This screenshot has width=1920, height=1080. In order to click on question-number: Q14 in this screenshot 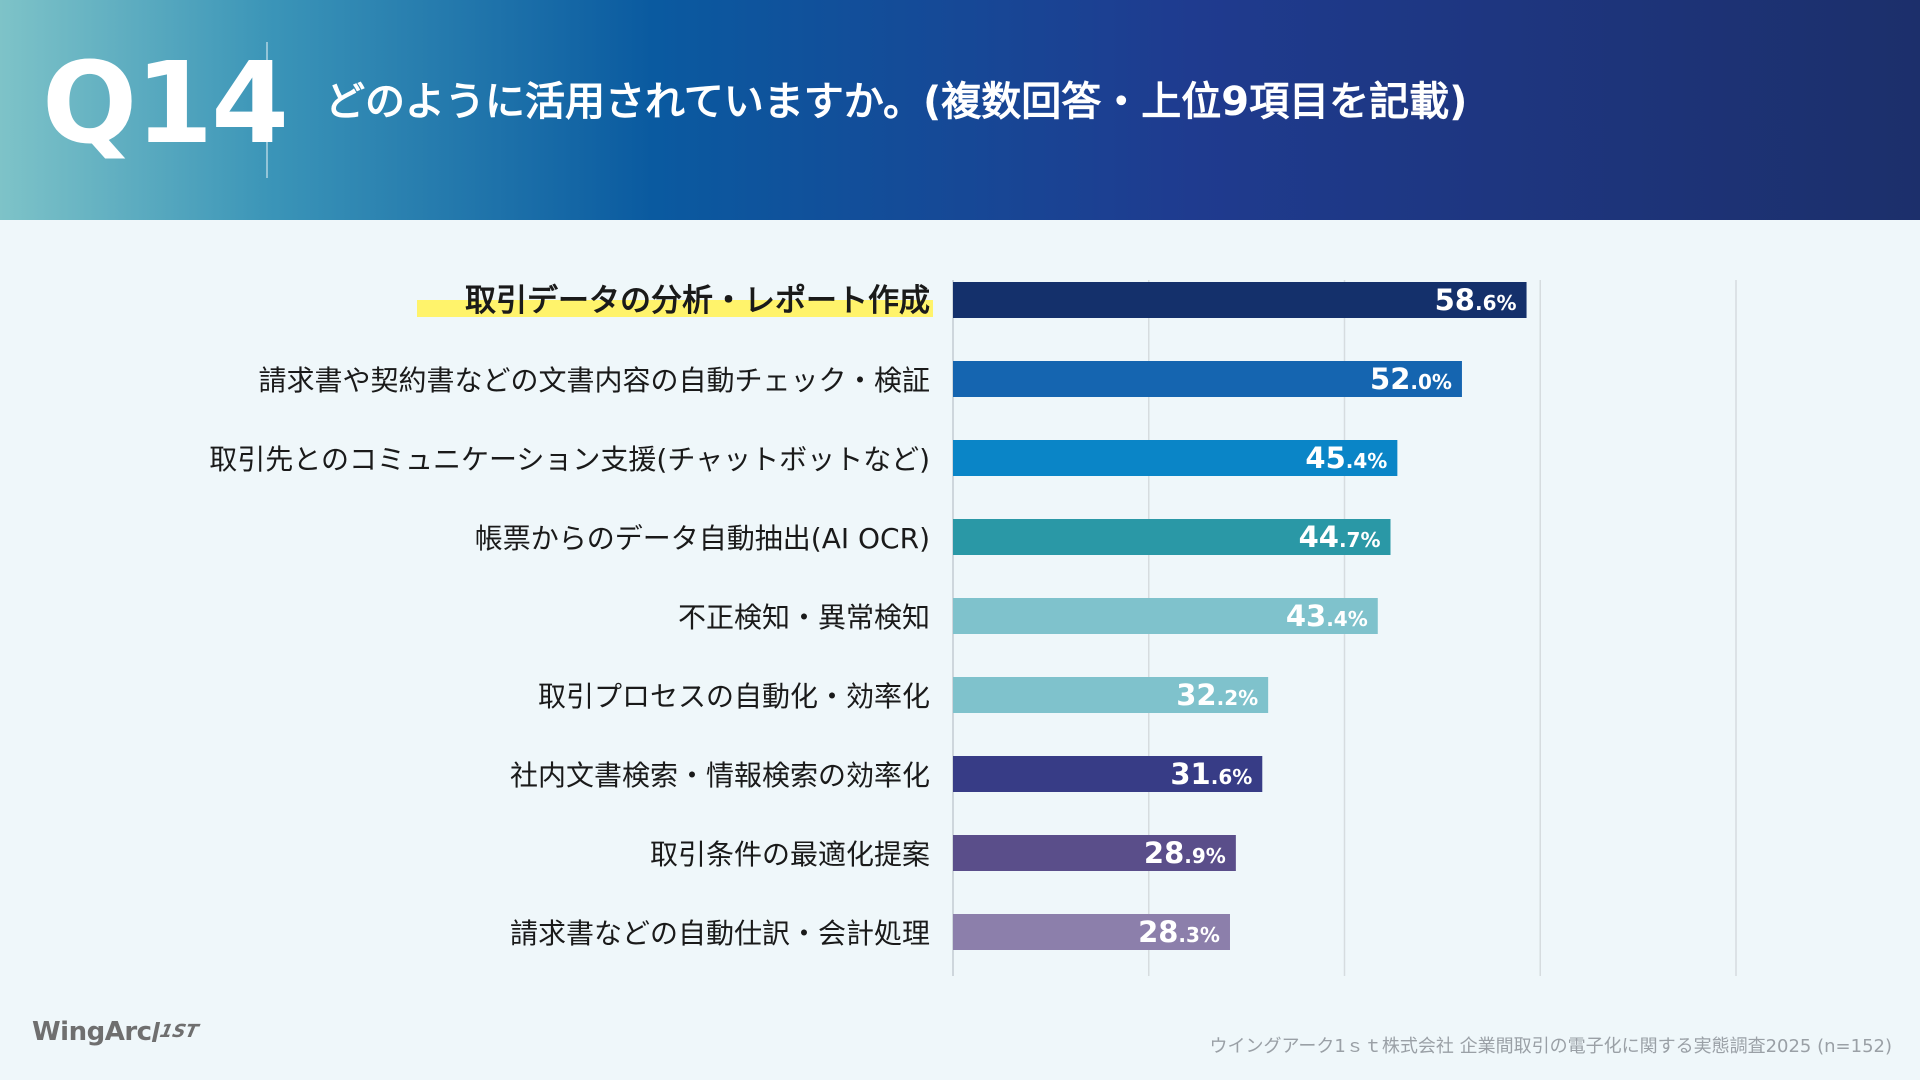, I will do `click(165, 104)`.